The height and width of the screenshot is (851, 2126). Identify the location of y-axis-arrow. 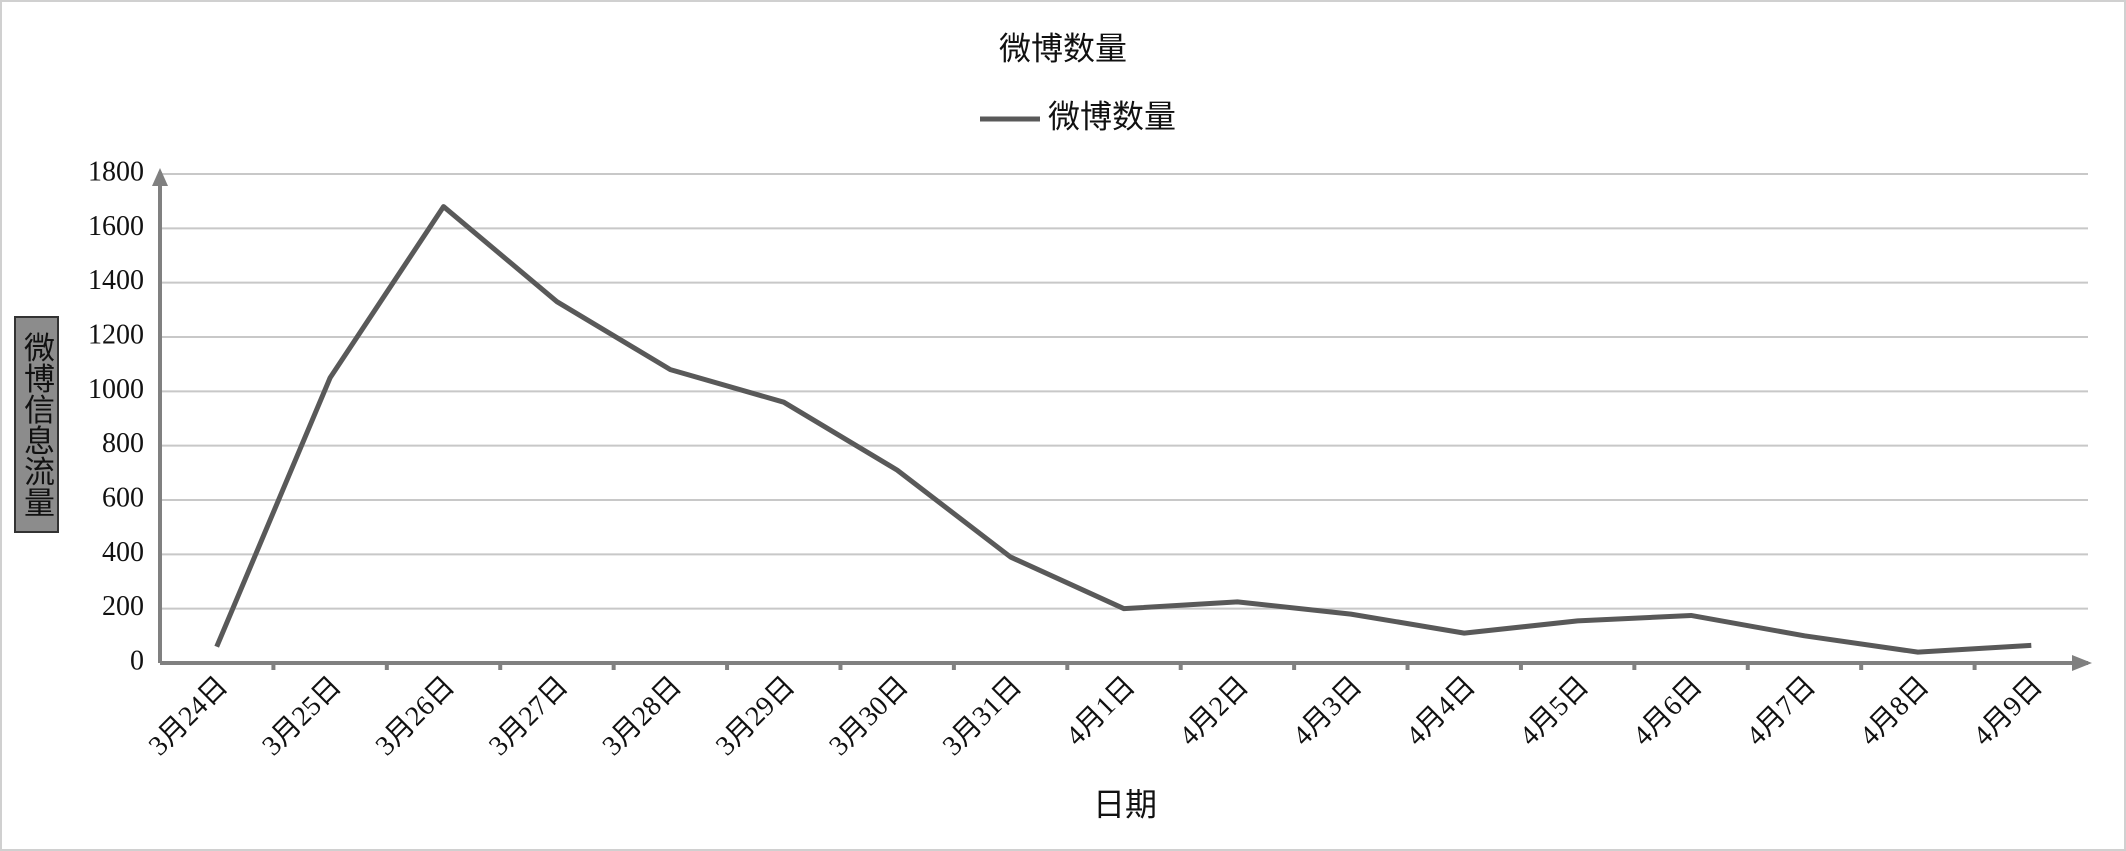
(160, 177).